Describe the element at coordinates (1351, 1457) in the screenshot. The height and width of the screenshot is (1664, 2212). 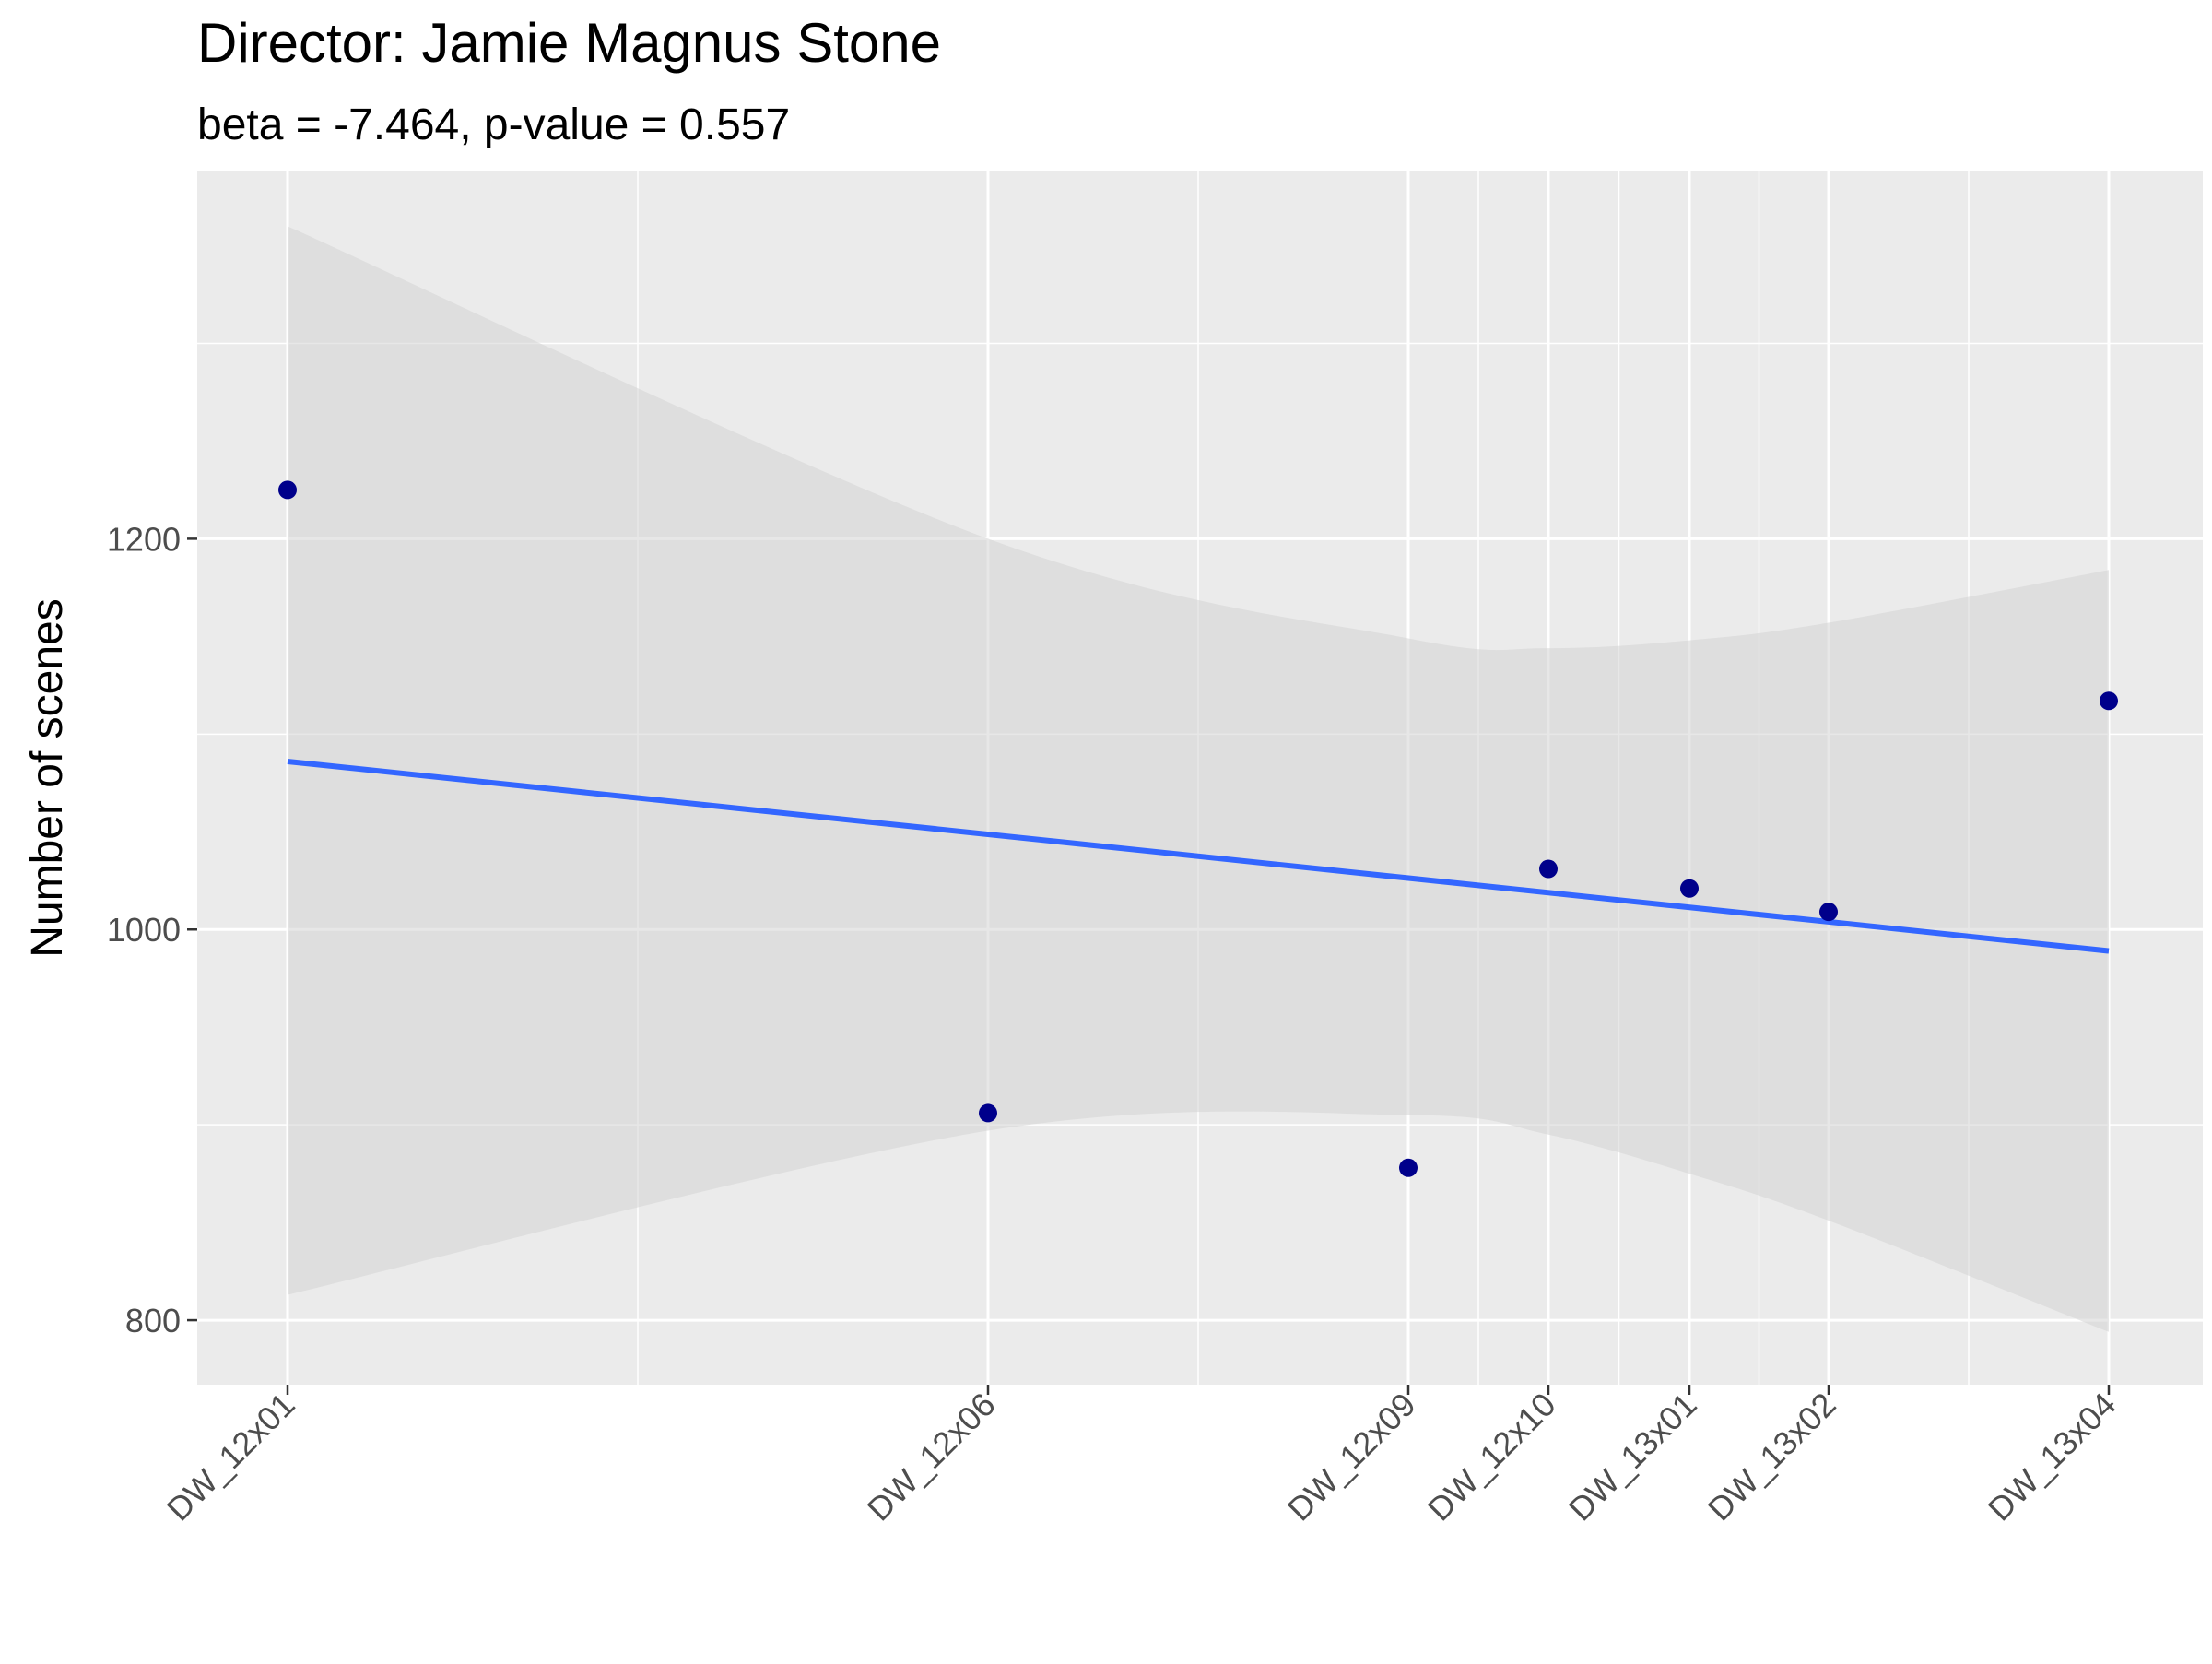
I see `x-tick-label: DW_12x09` at that location.